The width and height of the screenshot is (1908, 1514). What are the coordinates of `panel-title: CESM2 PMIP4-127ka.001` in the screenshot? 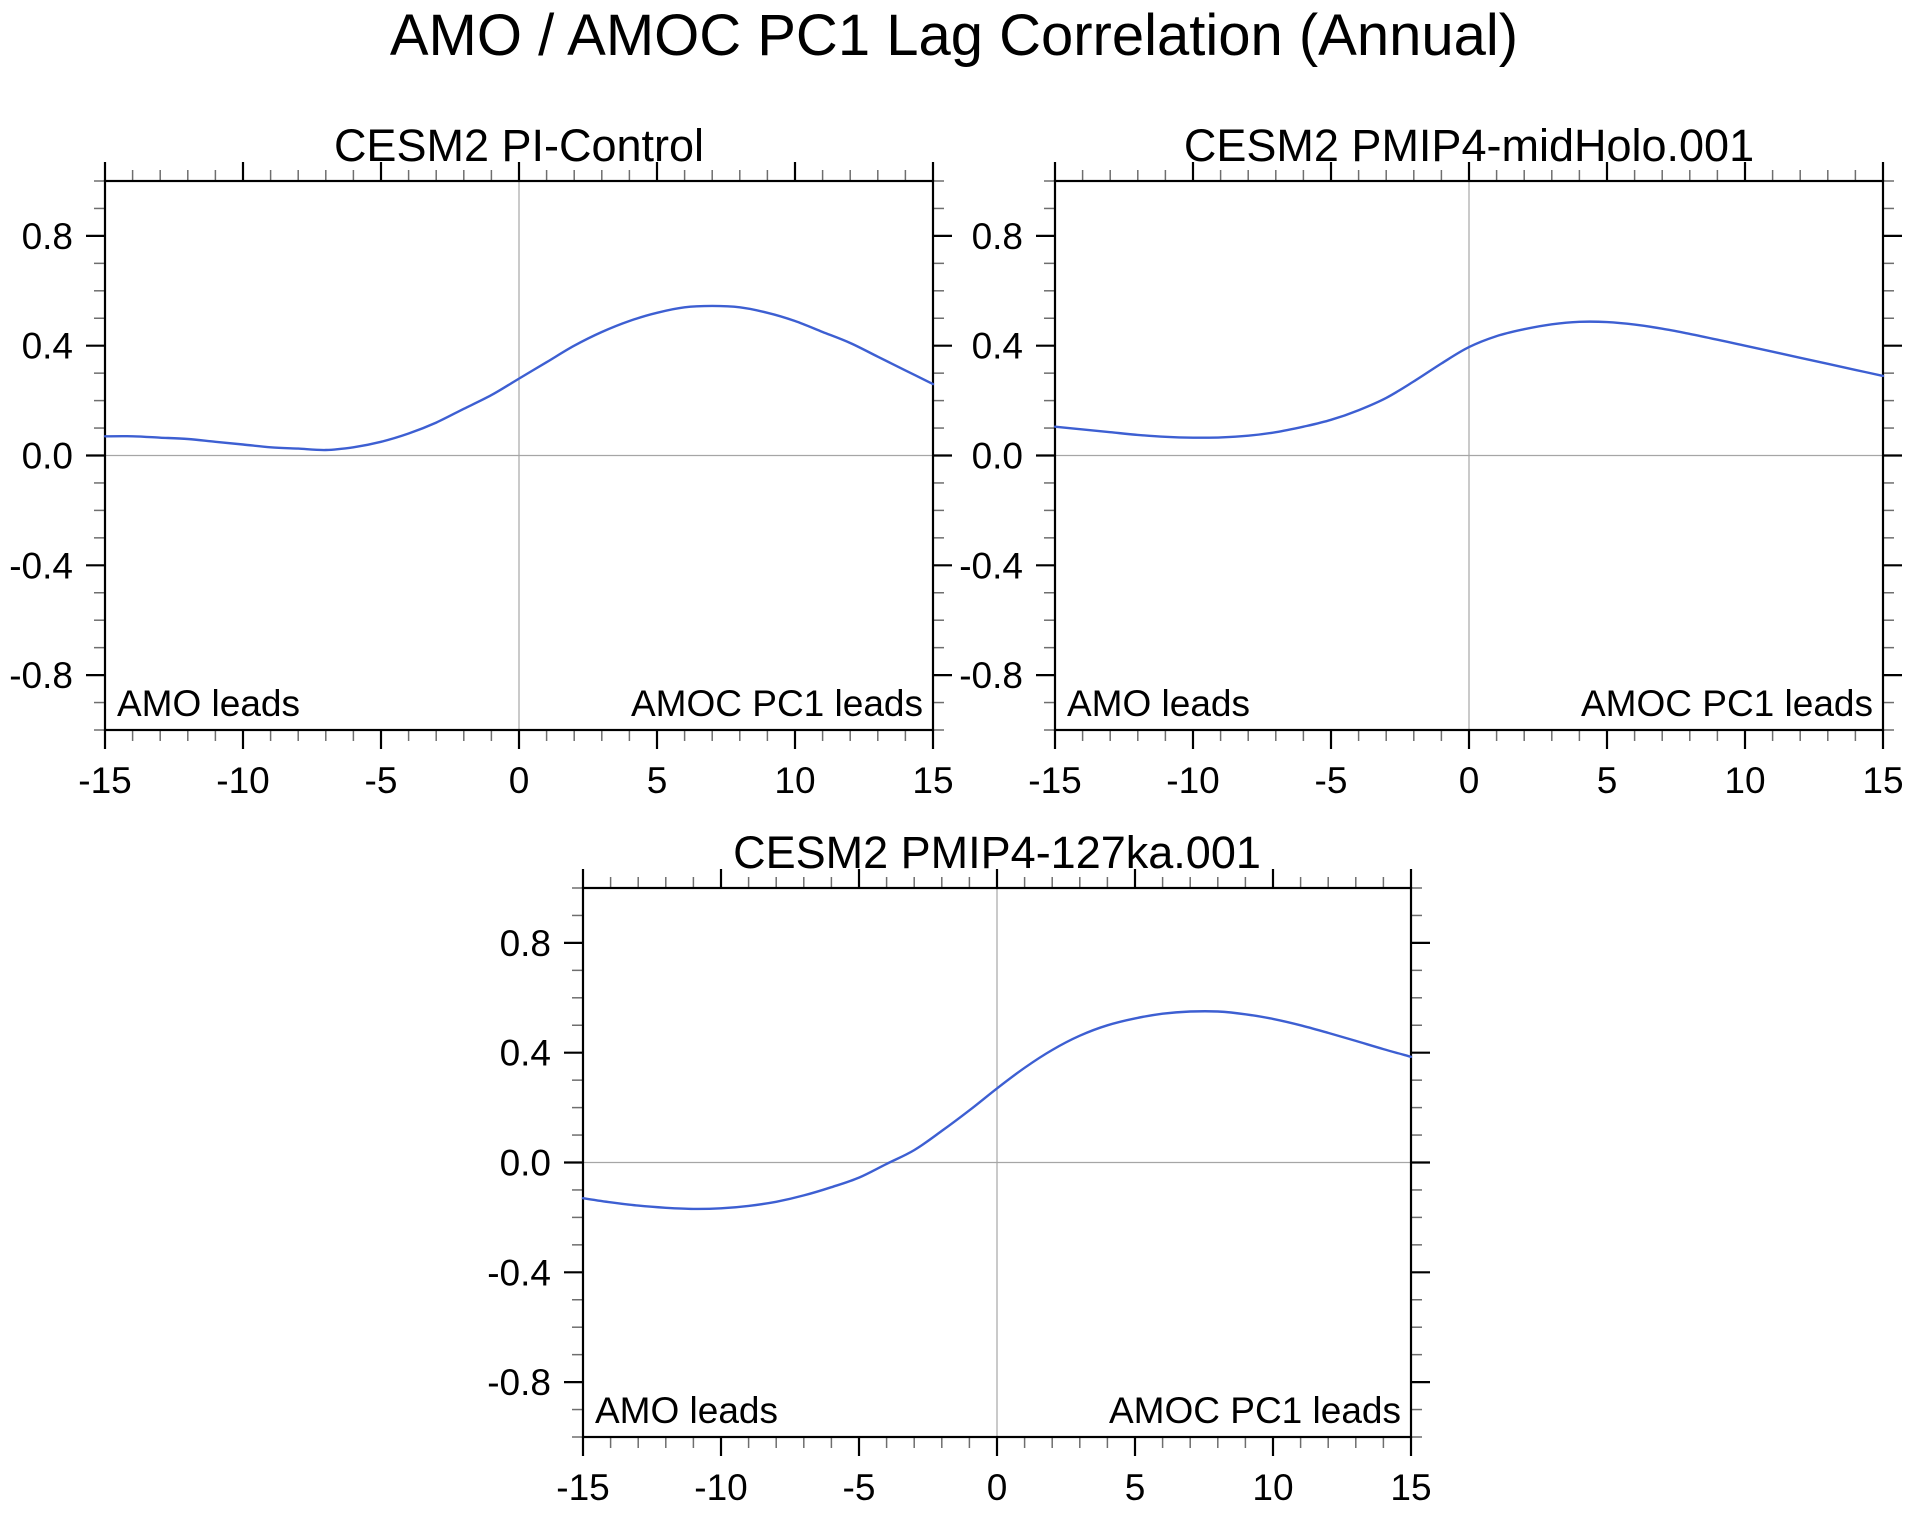 It's located at (997, 852).